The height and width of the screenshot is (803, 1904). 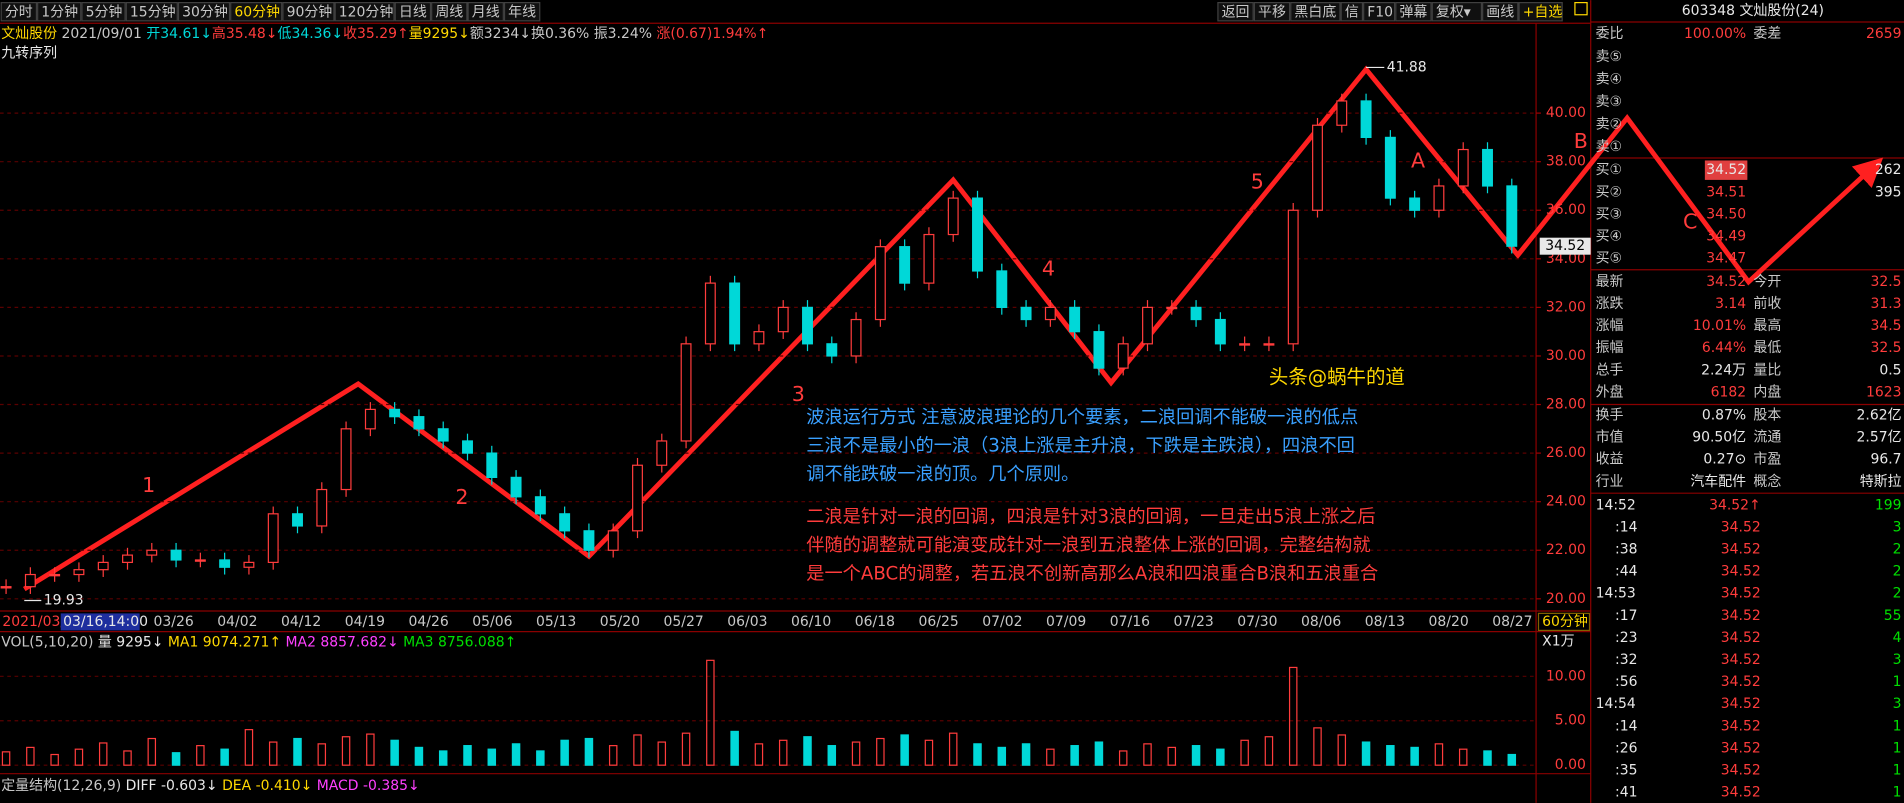 What do you see at coordinates (1767, 459) in the screenshot?
I see `quote-cell: 市盈` at bounding box center [1767, 459].